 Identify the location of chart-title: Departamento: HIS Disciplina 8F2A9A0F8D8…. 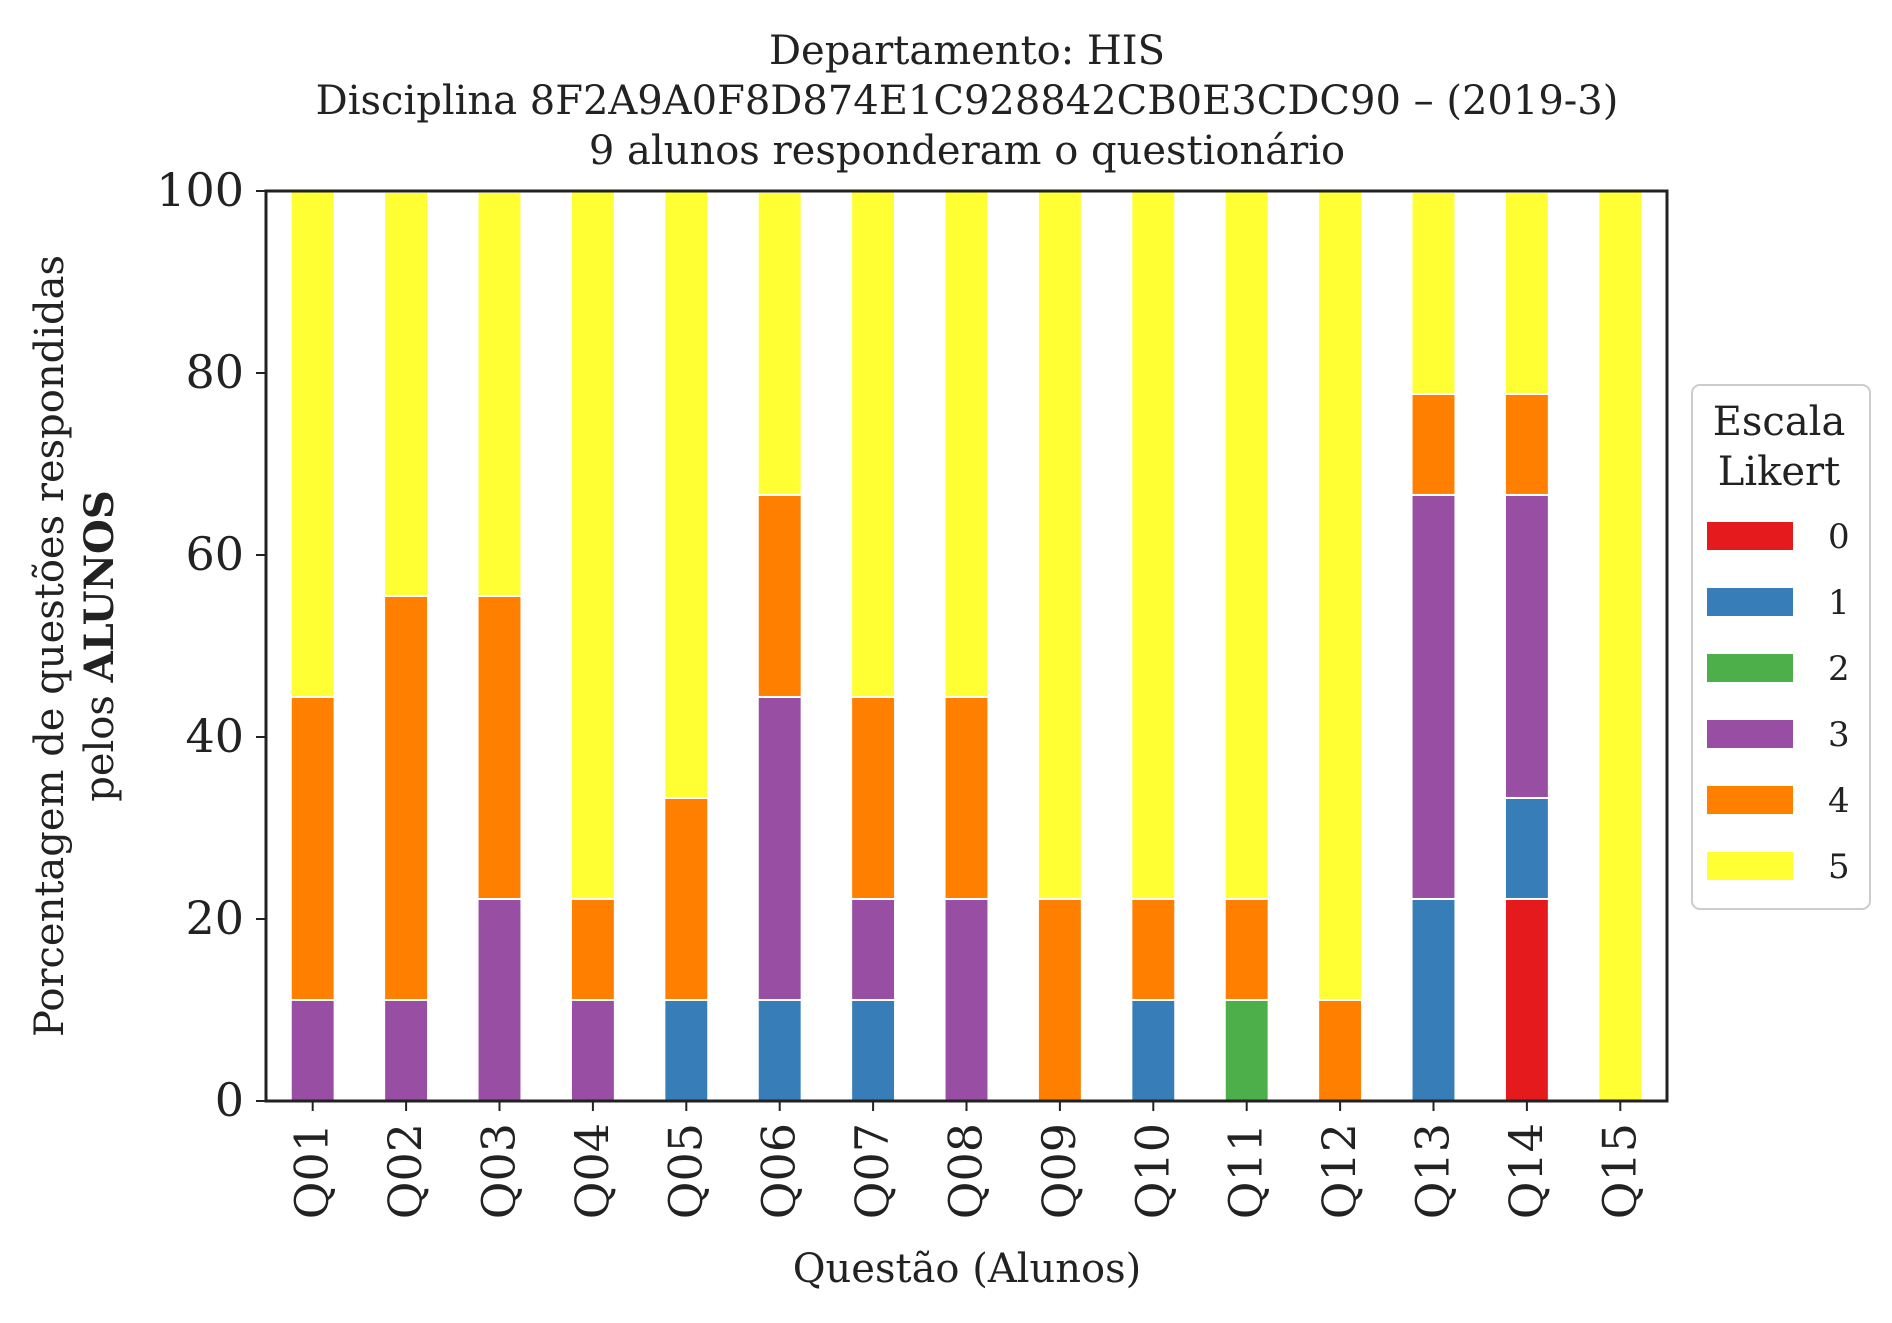
(967, 101).